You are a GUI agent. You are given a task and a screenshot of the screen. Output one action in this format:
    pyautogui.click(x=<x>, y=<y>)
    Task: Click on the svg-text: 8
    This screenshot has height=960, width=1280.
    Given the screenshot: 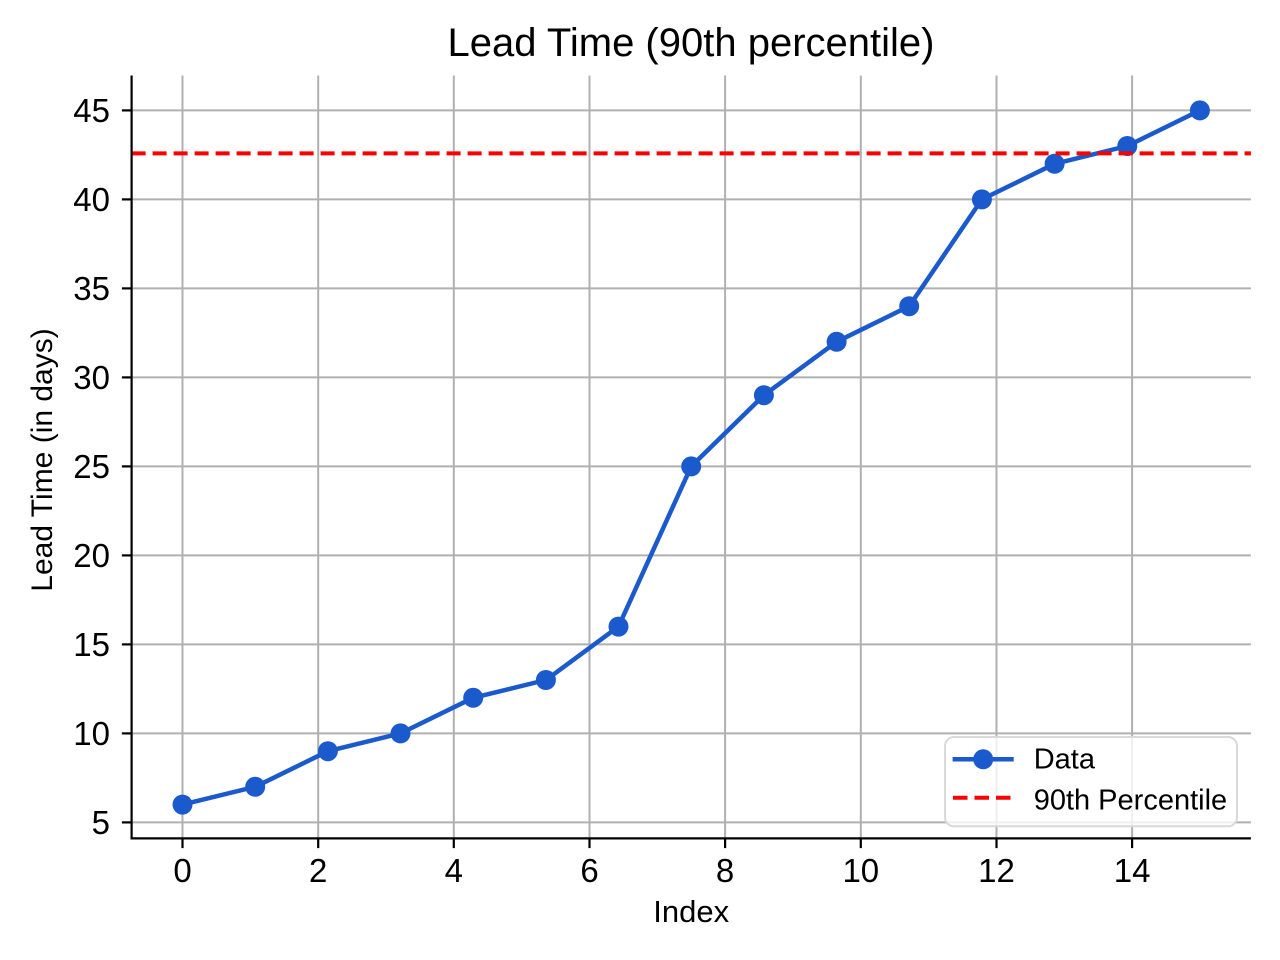 What is the action you would take?
    pyautogui.click(x=725, y=870)
    